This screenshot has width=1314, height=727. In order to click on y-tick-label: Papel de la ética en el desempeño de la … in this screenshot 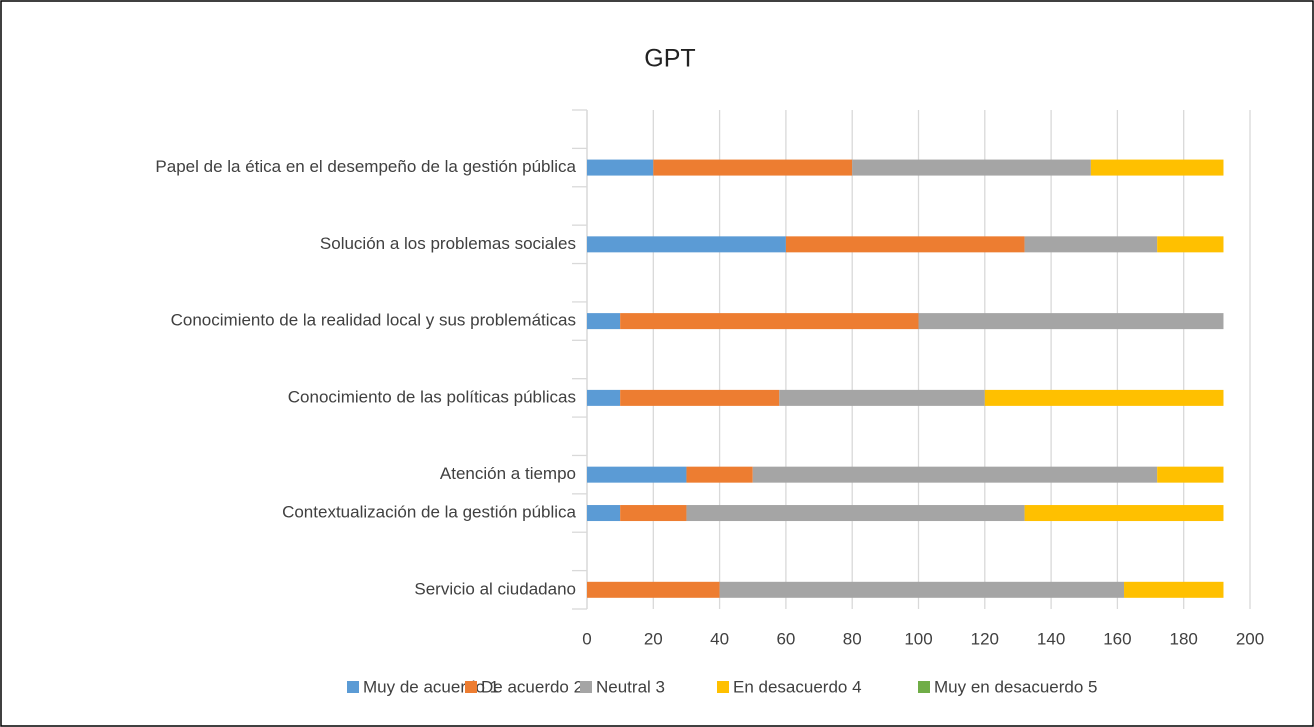, I will do `click(365, 166)`.